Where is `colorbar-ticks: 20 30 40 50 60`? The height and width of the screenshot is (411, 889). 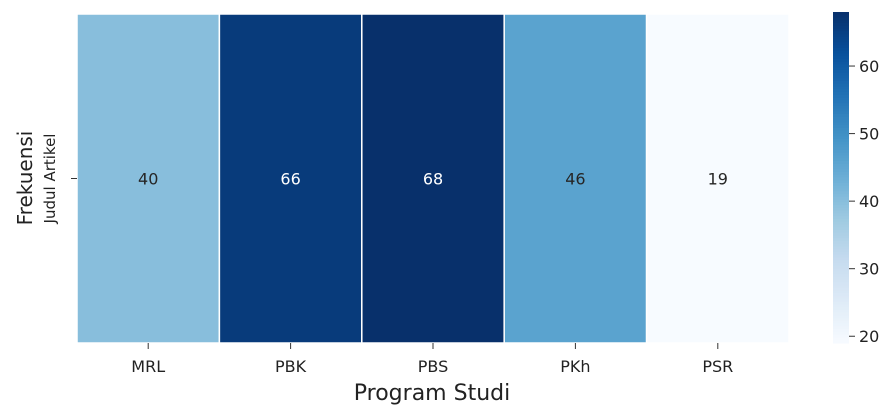
colorbar-ticks: 20 30 40 50 60 is located at coordinates (864, 201).